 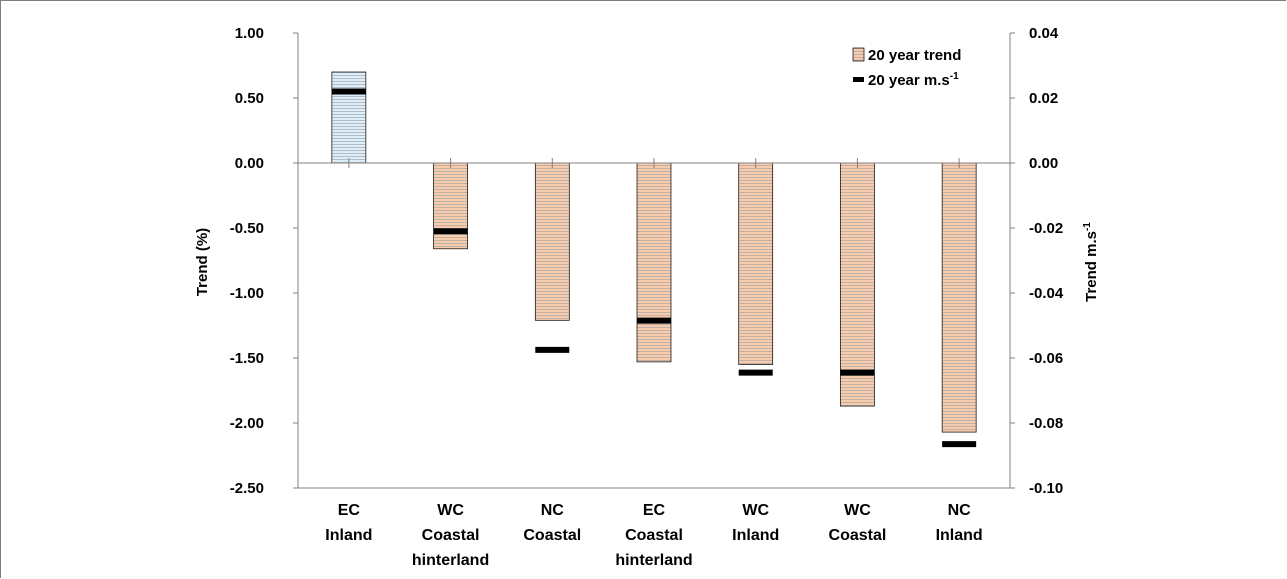 What do you see at coordinates (1044, 33) in the screenshot?
I see `y2-tick-label: 0.04` at bounding box center [1044, 33].